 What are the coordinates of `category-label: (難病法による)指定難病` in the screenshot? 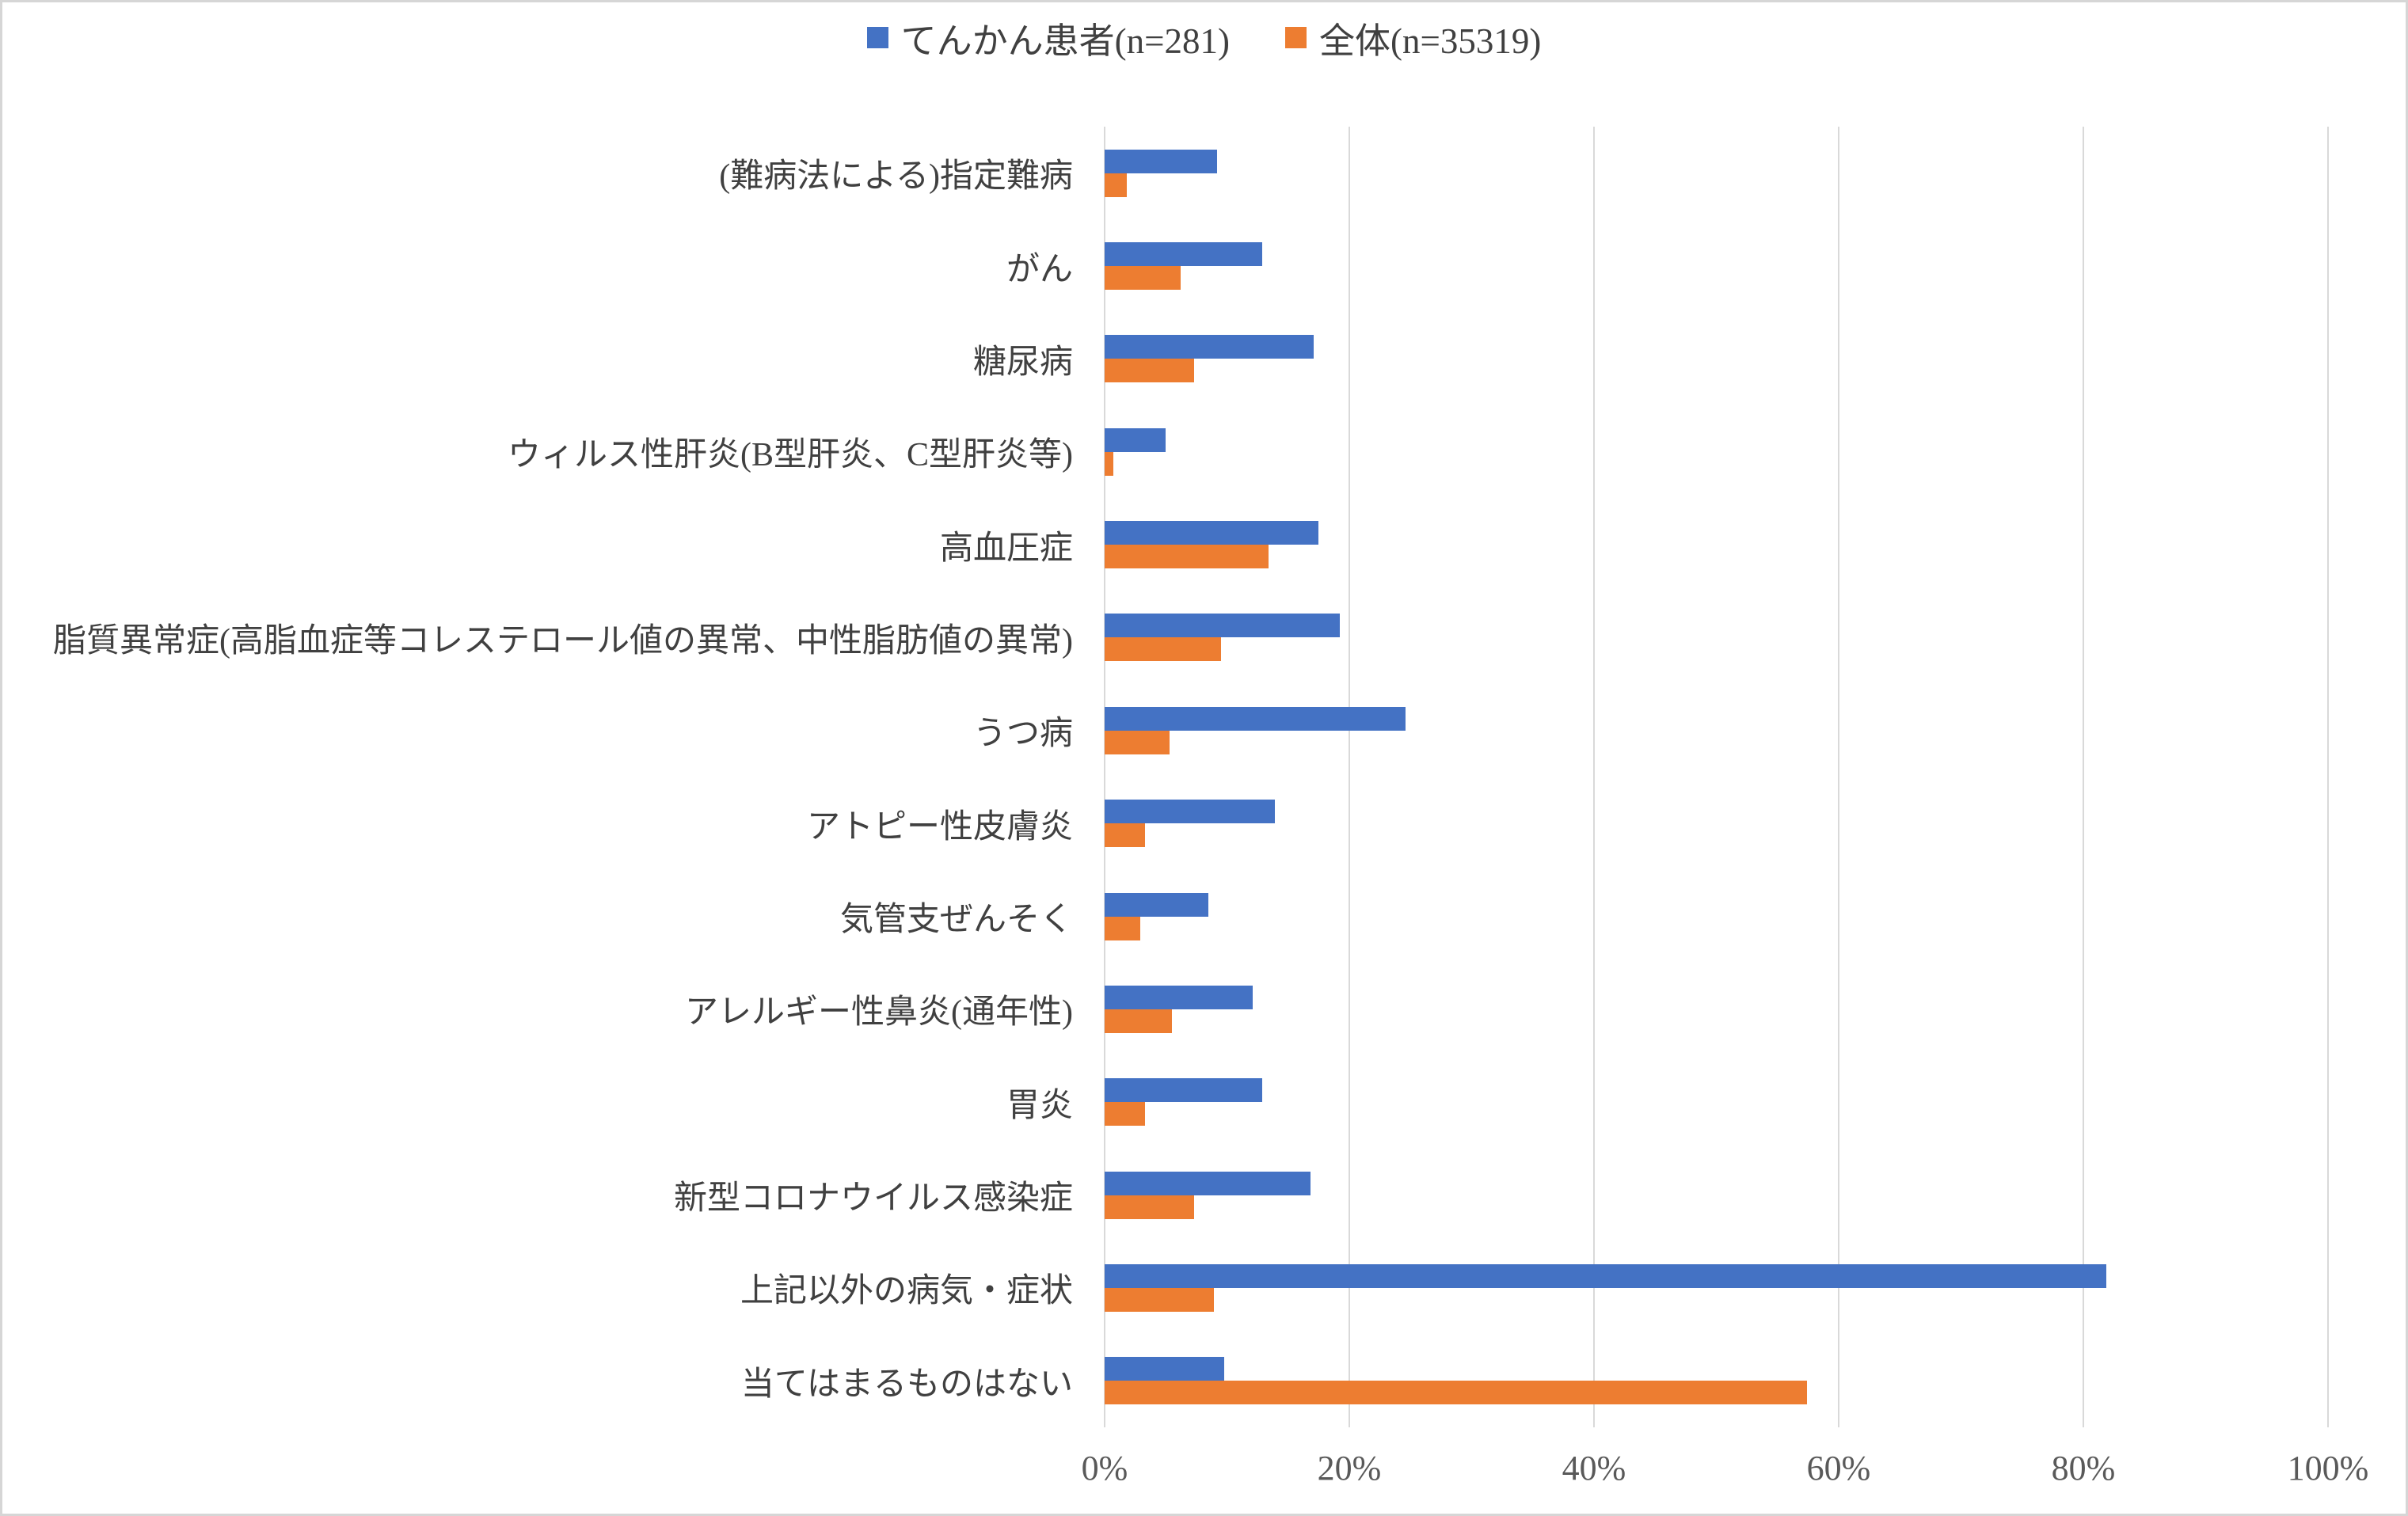 It's located at (896, 177).